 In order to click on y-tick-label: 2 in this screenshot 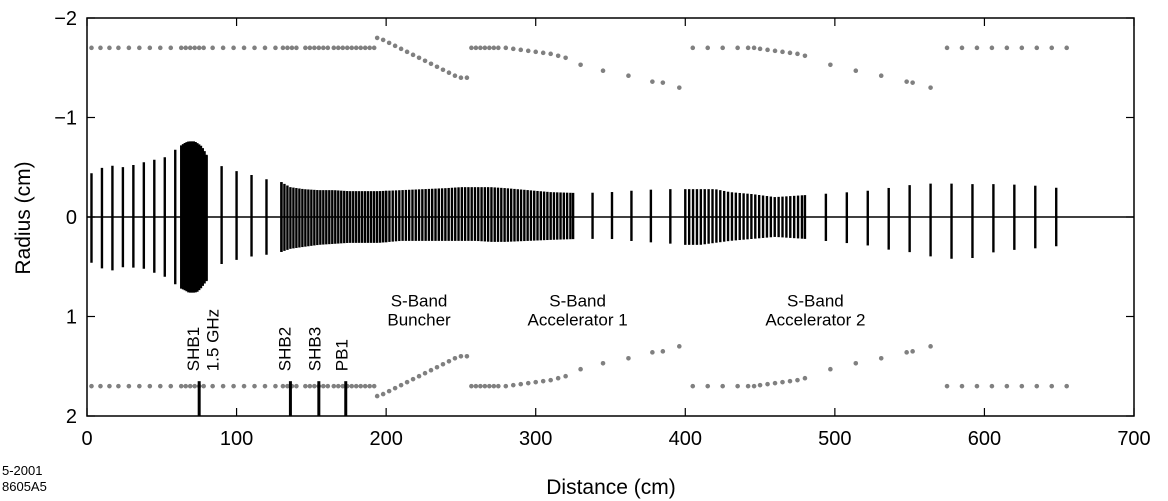, I will do `click(71, 417)`.